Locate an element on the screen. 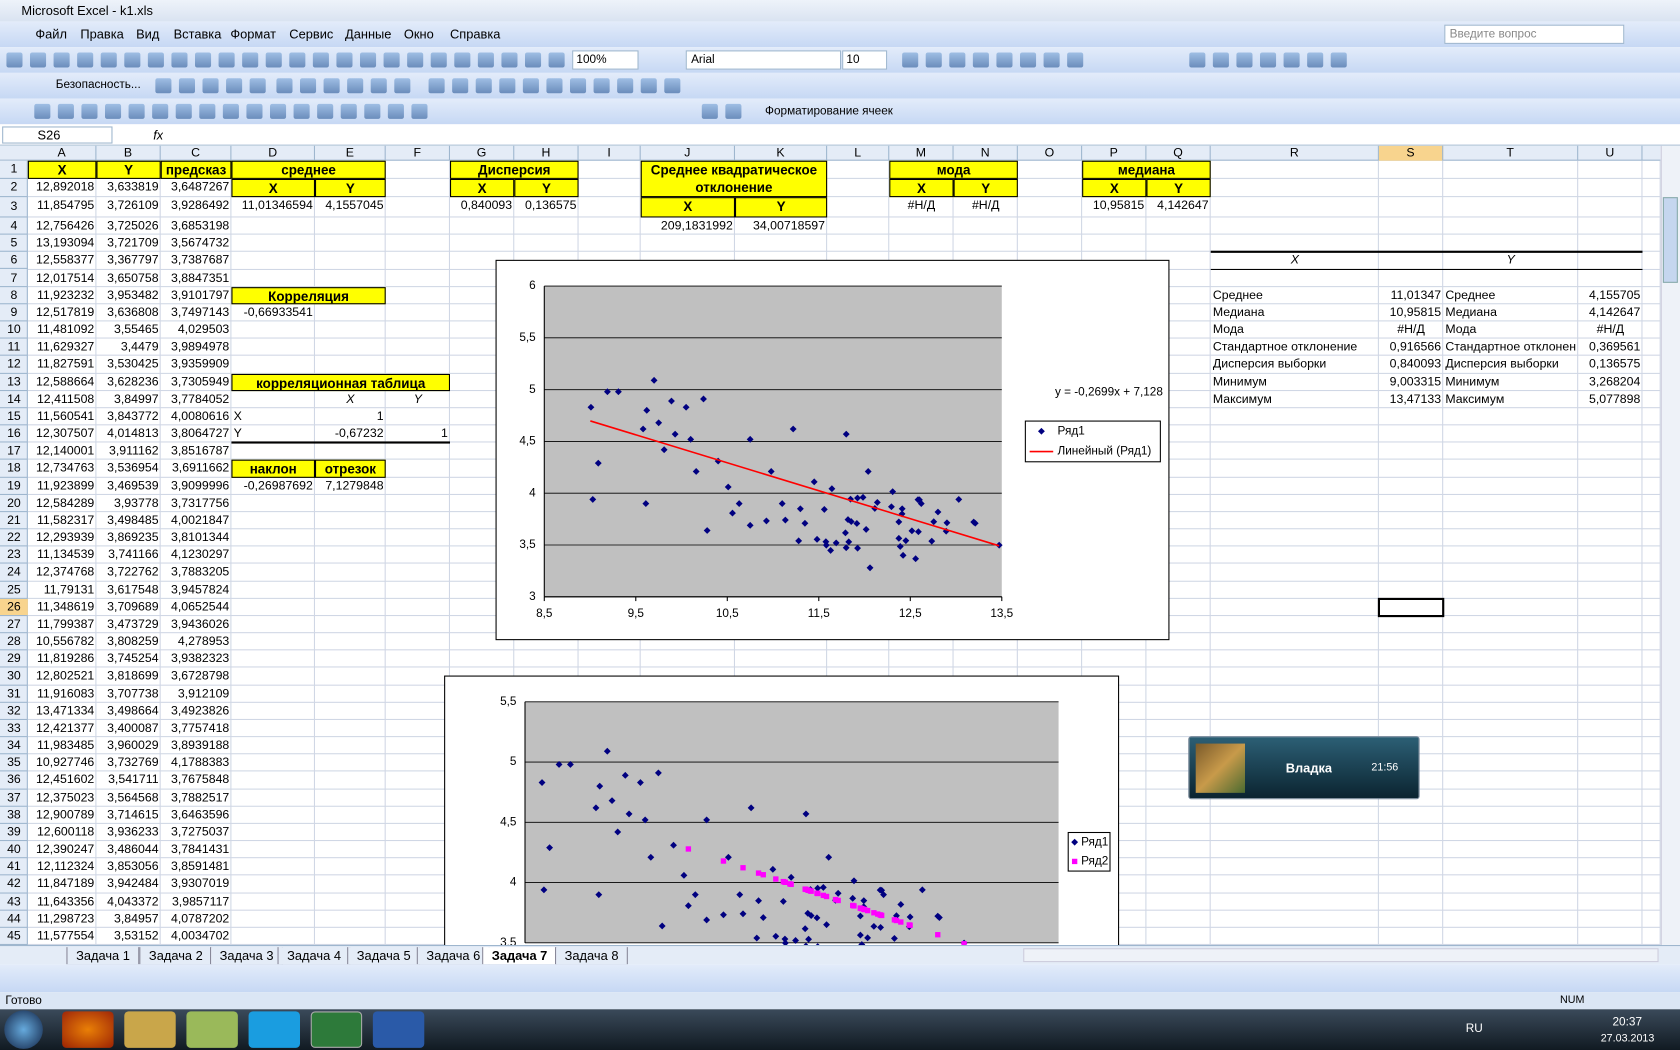 The height and width of the screenshot is (1050, 1680). cell: Корреляция is located at coordinates (308, 295).